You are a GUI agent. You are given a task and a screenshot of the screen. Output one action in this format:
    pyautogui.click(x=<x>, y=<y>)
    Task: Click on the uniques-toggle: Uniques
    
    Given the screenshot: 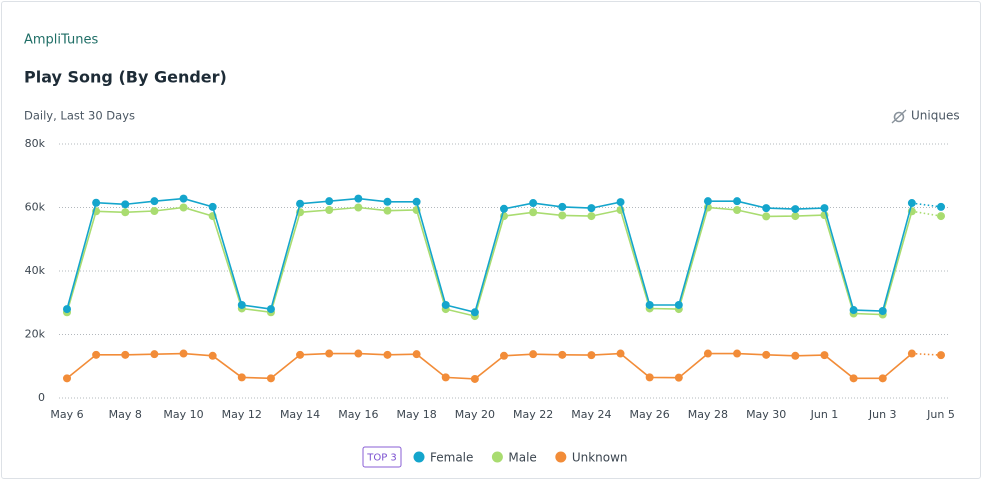 What is the action you would take?
    pyautogui.click(x=925, y=116)
    